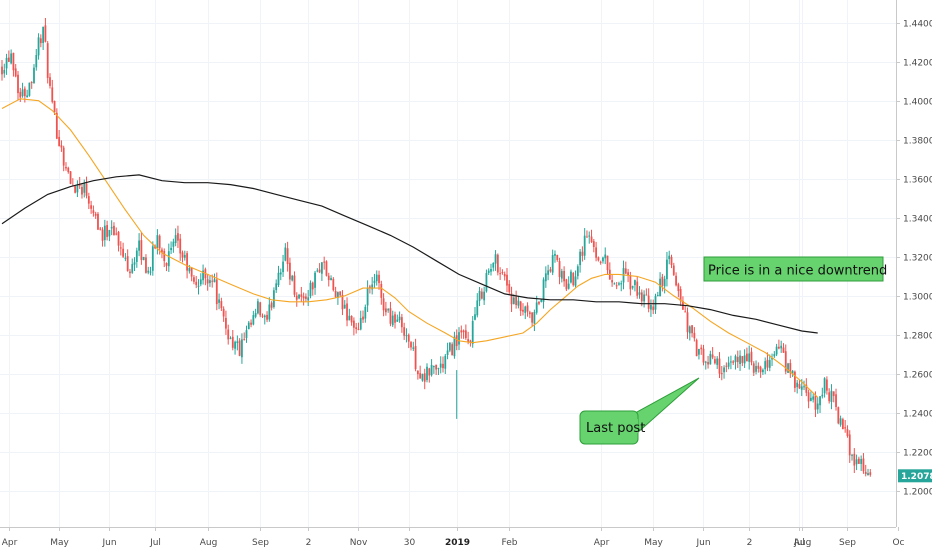 This screenshot has width=932, height=550. I want to click on downtrend-annotation: Price is in a nice downtrend, so click(795, 269).